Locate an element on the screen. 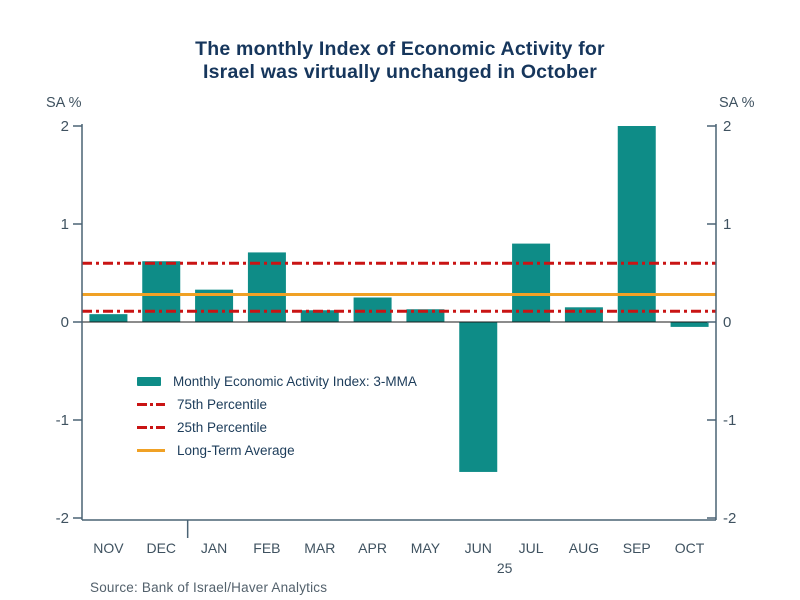 This screenshot has width=800, height=600. legend-item-25th-percentile: 25th Percentile is located at coordinates (277, 427).